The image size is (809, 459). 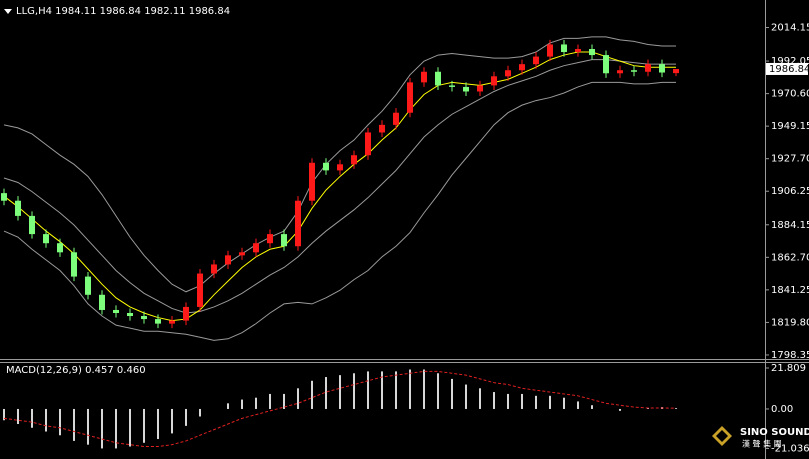 What do you see at coordinates (790, 191) in the screenshot?
I see `y-tick-label: 1906.25` at bounding box center [790, 191].